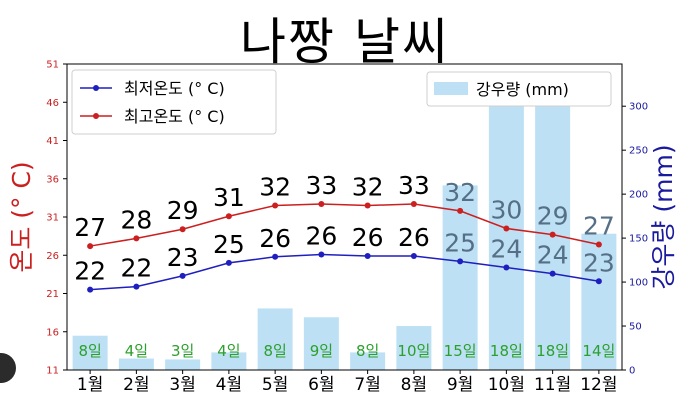  I want to click on left-tick-label: 26, so click(52, 256).